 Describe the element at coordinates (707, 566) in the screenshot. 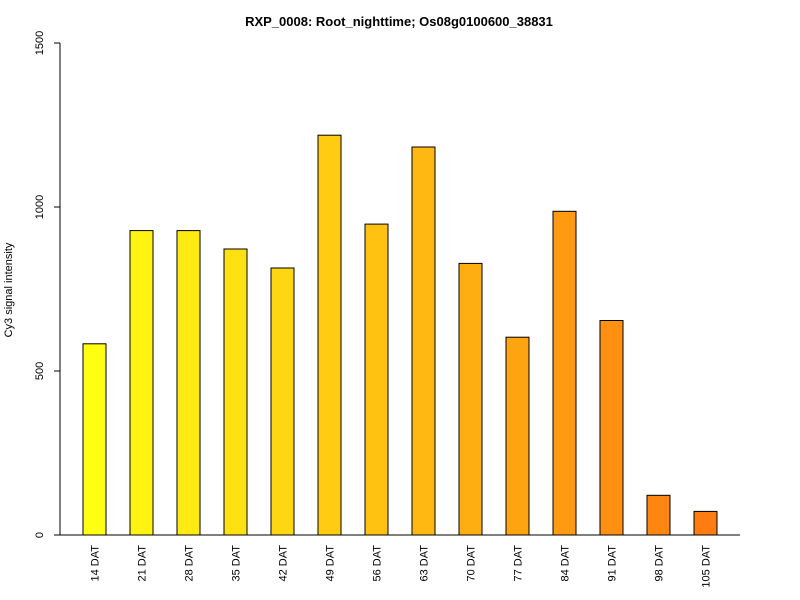

I see `x-tick-label: 105 DAT` at that location.